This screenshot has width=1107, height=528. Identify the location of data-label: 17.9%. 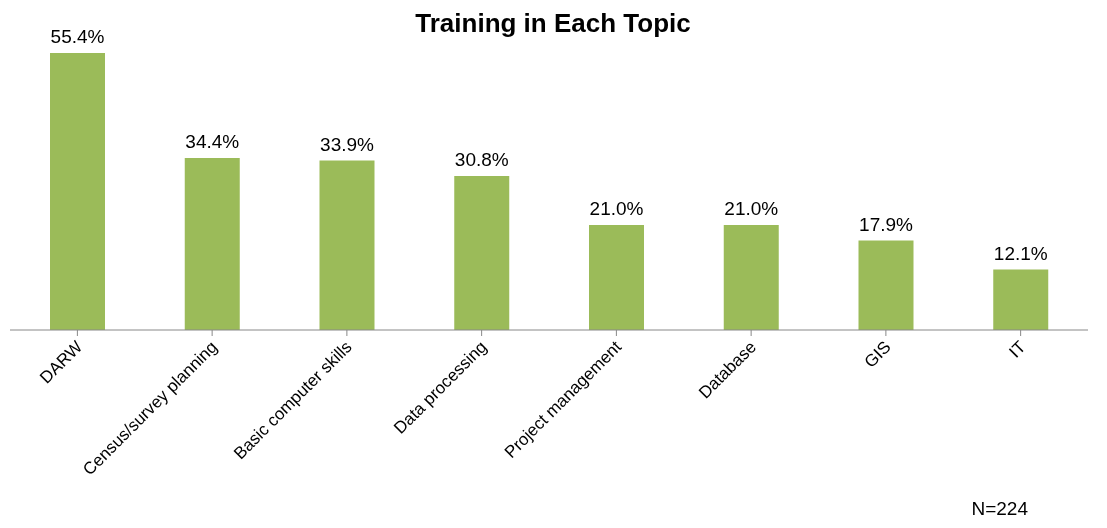
(886, 224).